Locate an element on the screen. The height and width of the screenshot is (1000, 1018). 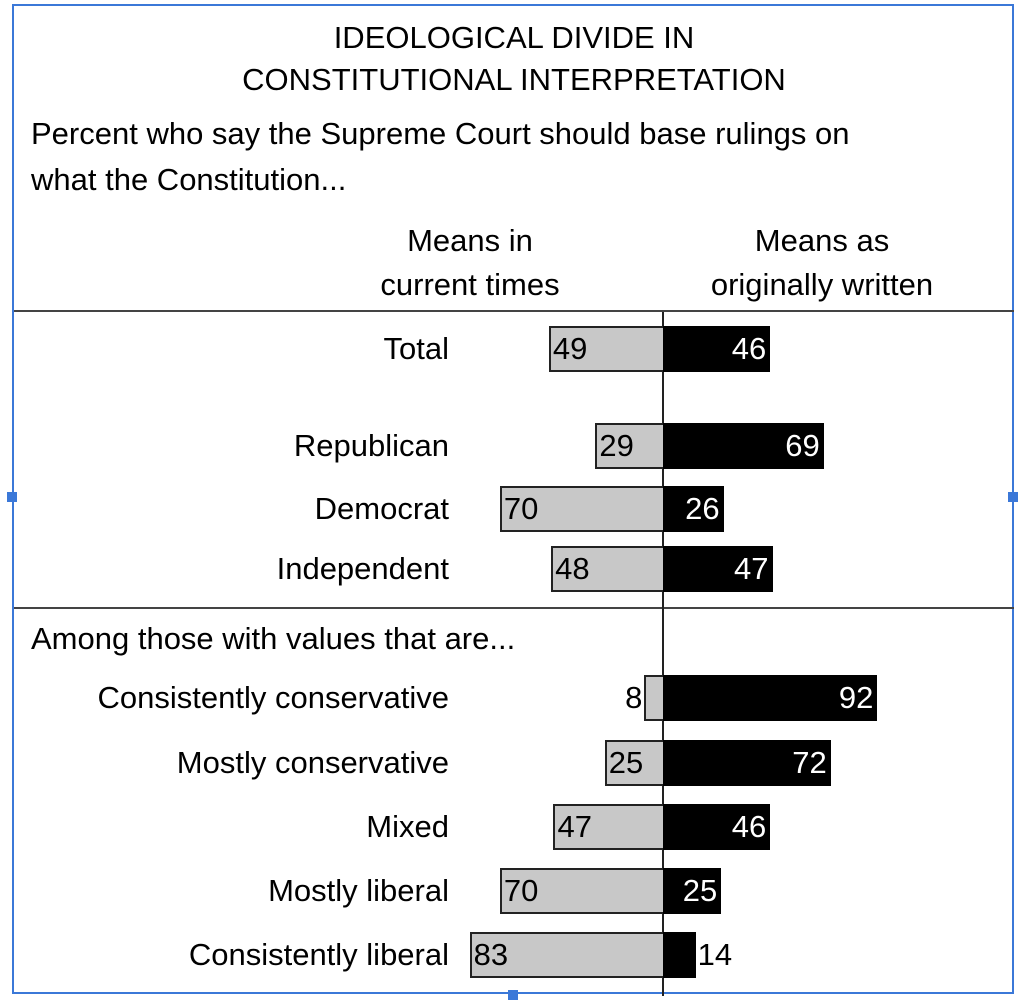
value-label-originally-written: 72 is located at coordinates (809, 762).